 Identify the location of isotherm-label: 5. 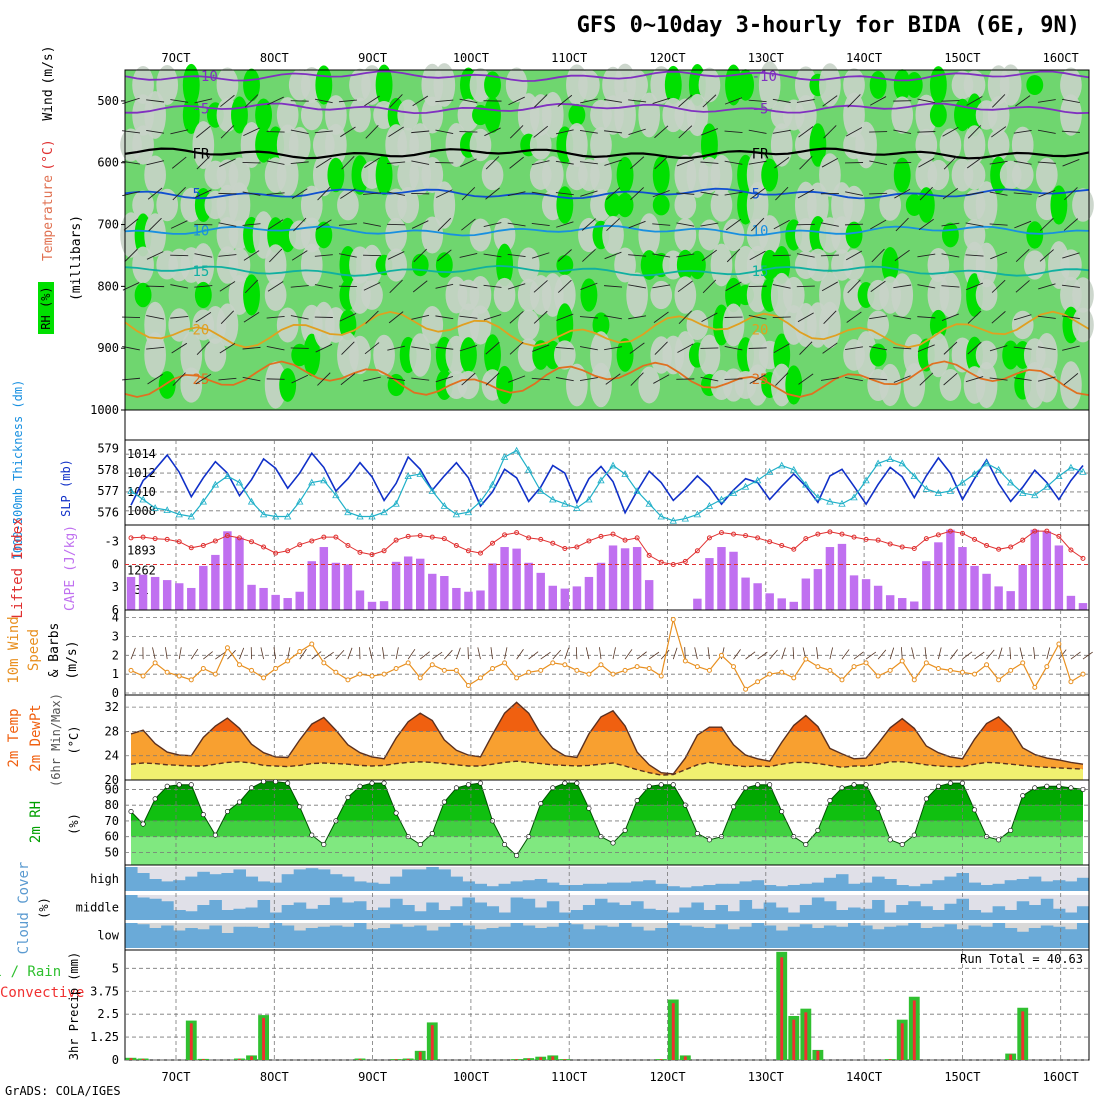
(196, 195).